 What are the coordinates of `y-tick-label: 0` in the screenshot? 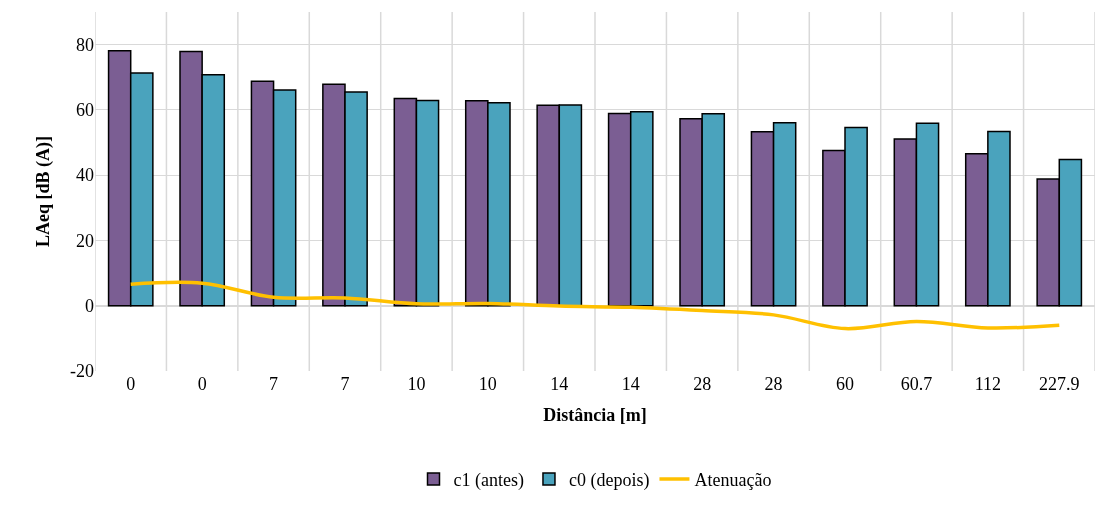 It's located at (89, 306).